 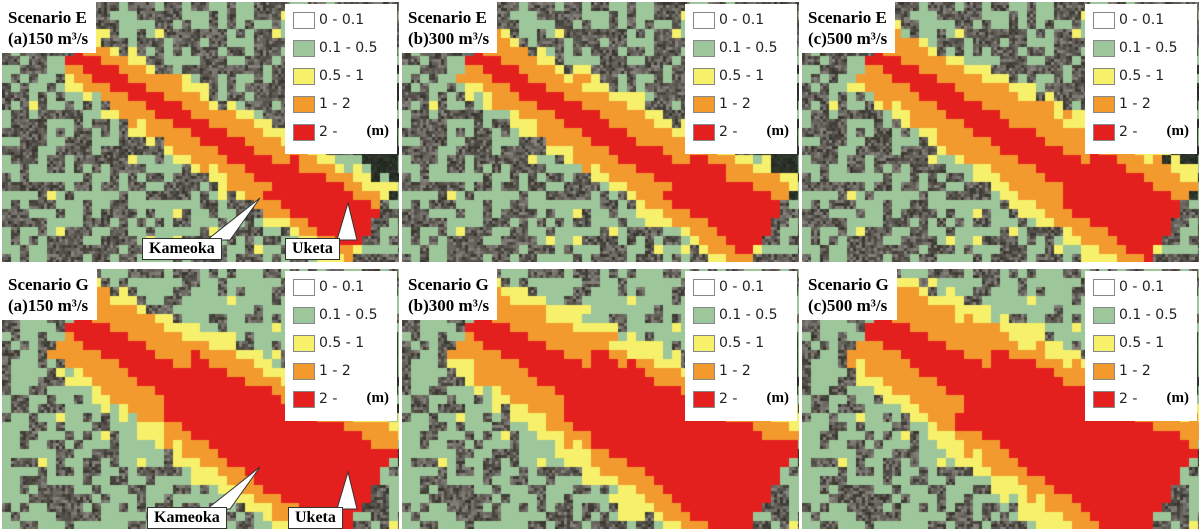 I want to click on place-pointers, so click(x=281, y=488).